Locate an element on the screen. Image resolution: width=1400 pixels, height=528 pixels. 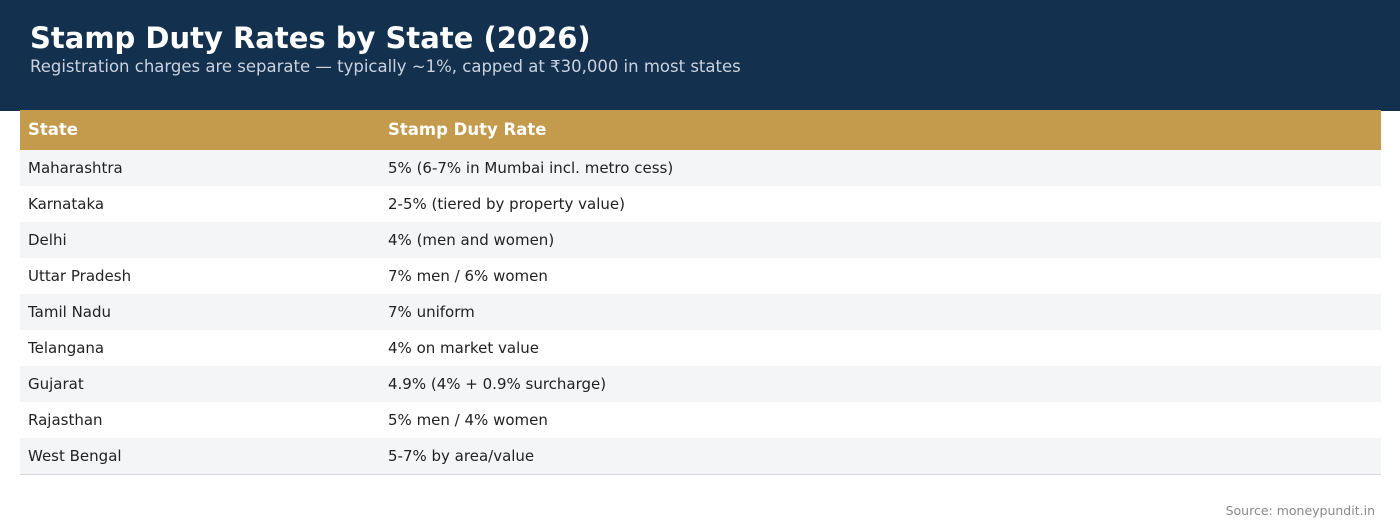
state-cell: Karnataka is located at coordinates (66, 204).